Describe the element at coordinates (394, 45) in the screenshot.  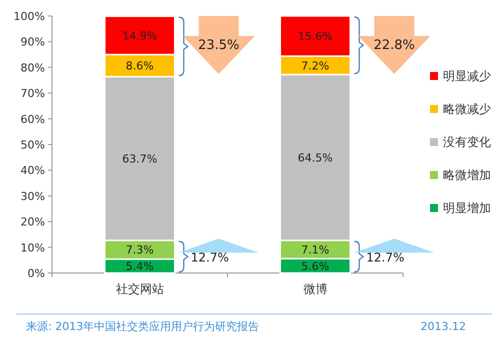
I see `annotation: 22.8%` at that location.